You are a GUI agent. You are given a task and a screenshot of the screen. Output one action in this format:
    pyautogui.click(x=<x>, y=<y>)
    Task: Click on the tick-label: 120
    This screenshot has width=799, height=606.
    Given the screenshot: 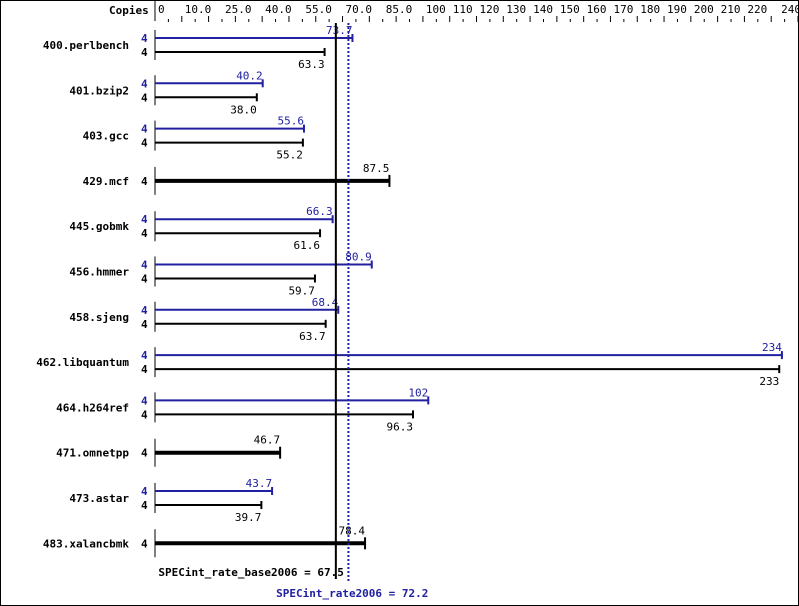 What is the action you would take?
    pyautogui.click(x=490, y=9)
    